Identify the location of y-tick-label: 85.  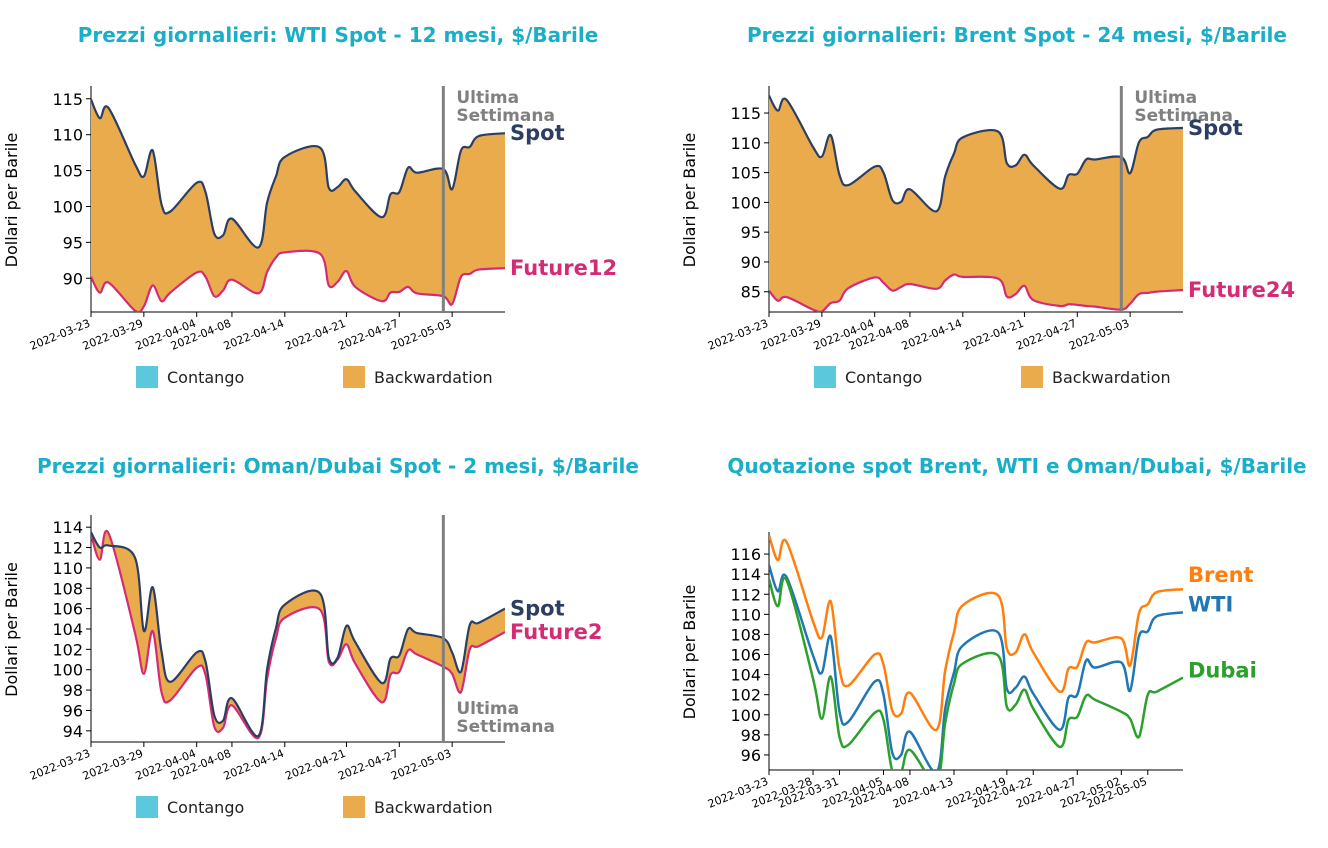
(751, 292).